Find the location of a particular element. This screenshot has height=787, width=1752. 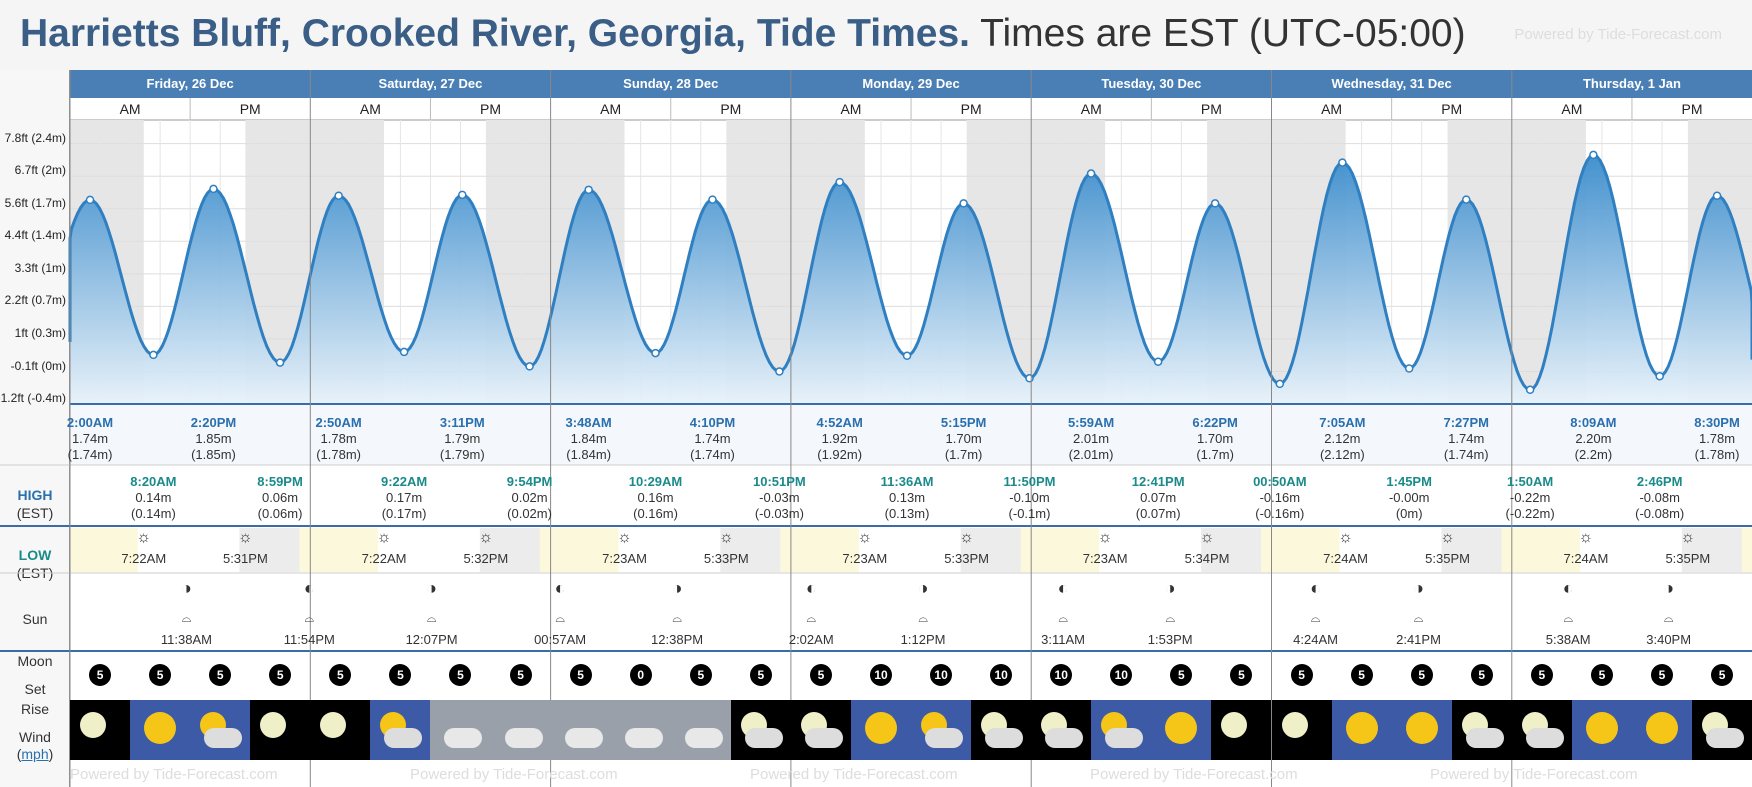

high-tide-height-paren: (1.85m) is located at coordinates (213, 454).